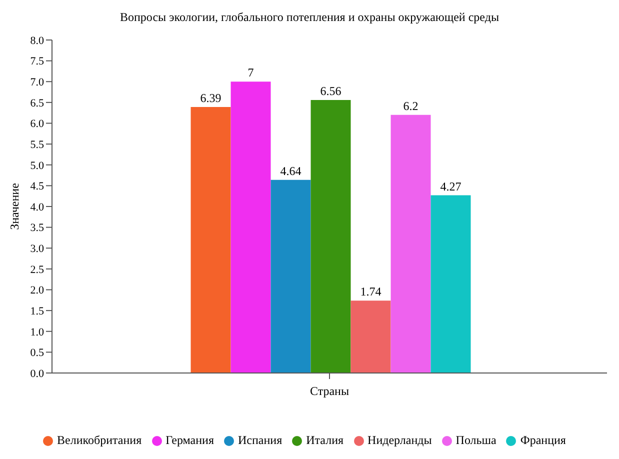 This screenshot has height=459, width=619. What do you see at coordinates (37, 40) in the screenshot?
I see `y-tick-label: 8.0` at bounding box center [37, 40].